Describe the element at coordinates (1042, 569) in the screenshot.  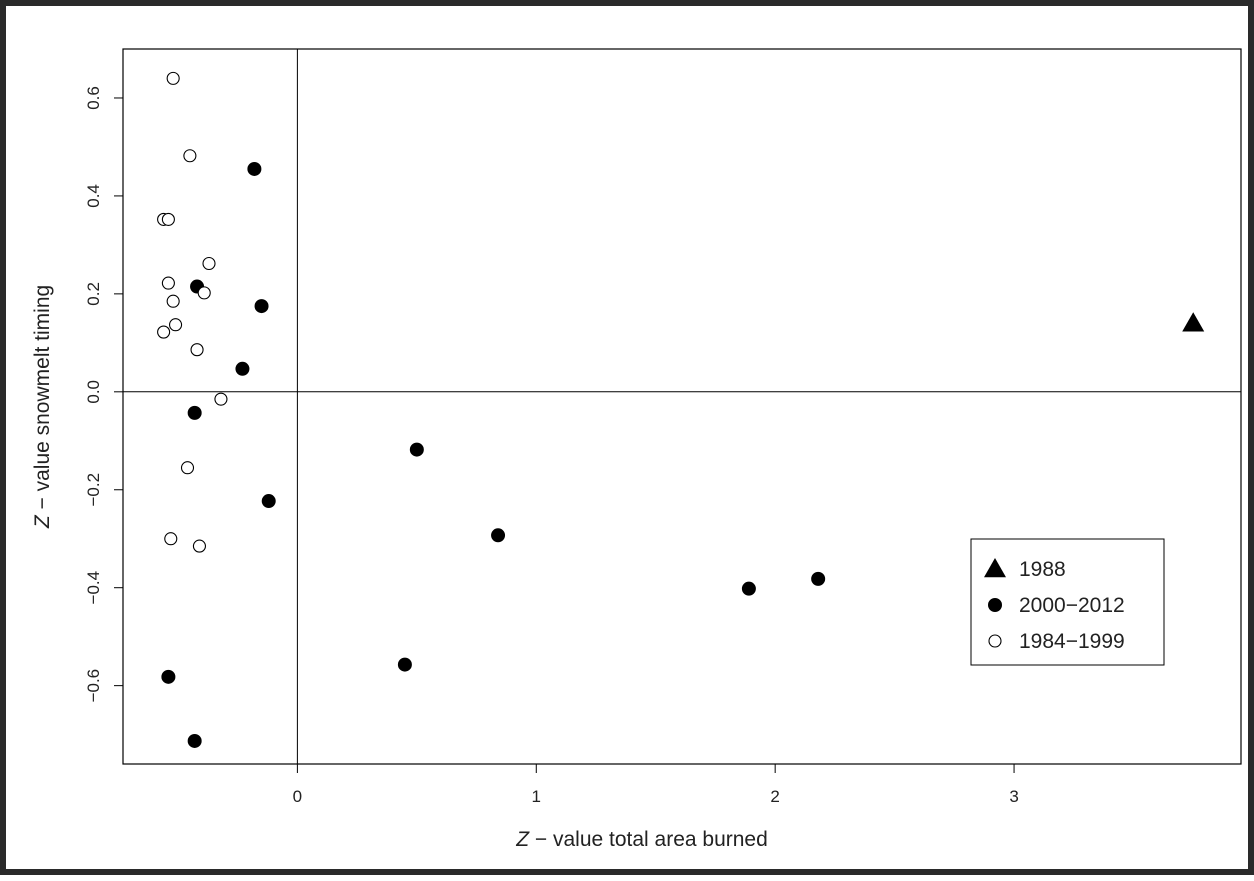
I see `legend-label: 1988` at that location.